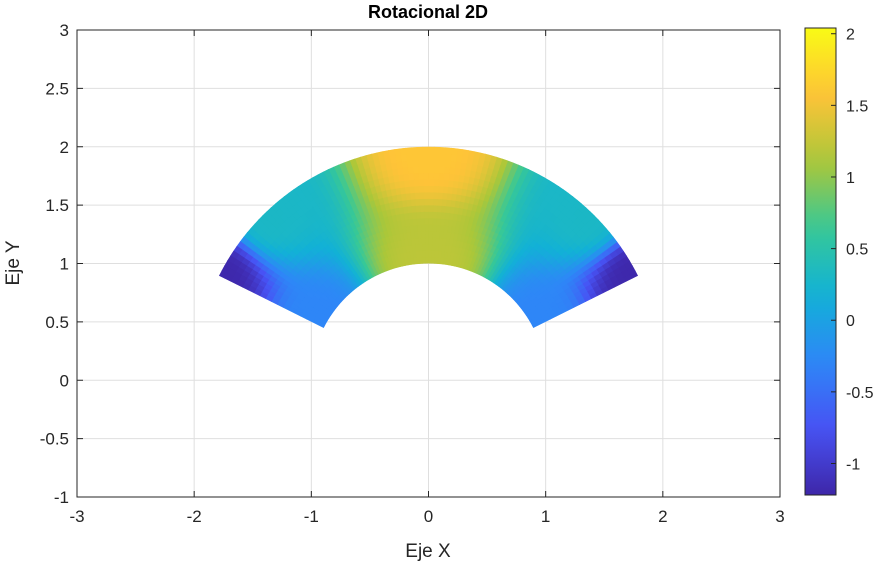  I want to click on colorbar-tick-label-4: 1, so click(850, 178).